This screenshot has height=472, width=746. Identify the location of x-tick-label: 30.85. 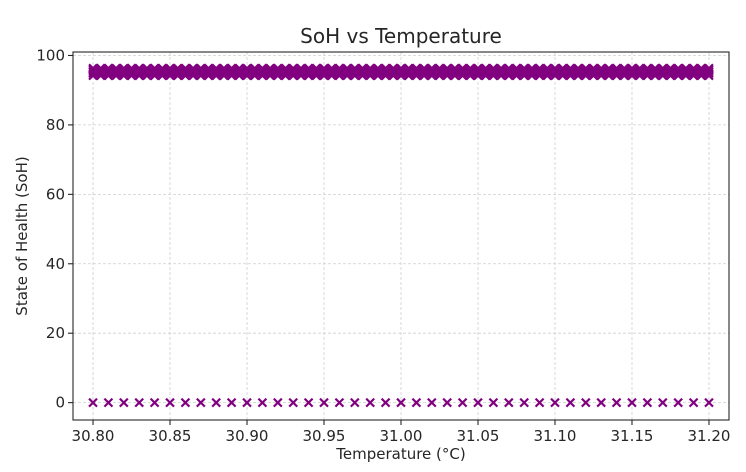
(170, 436).